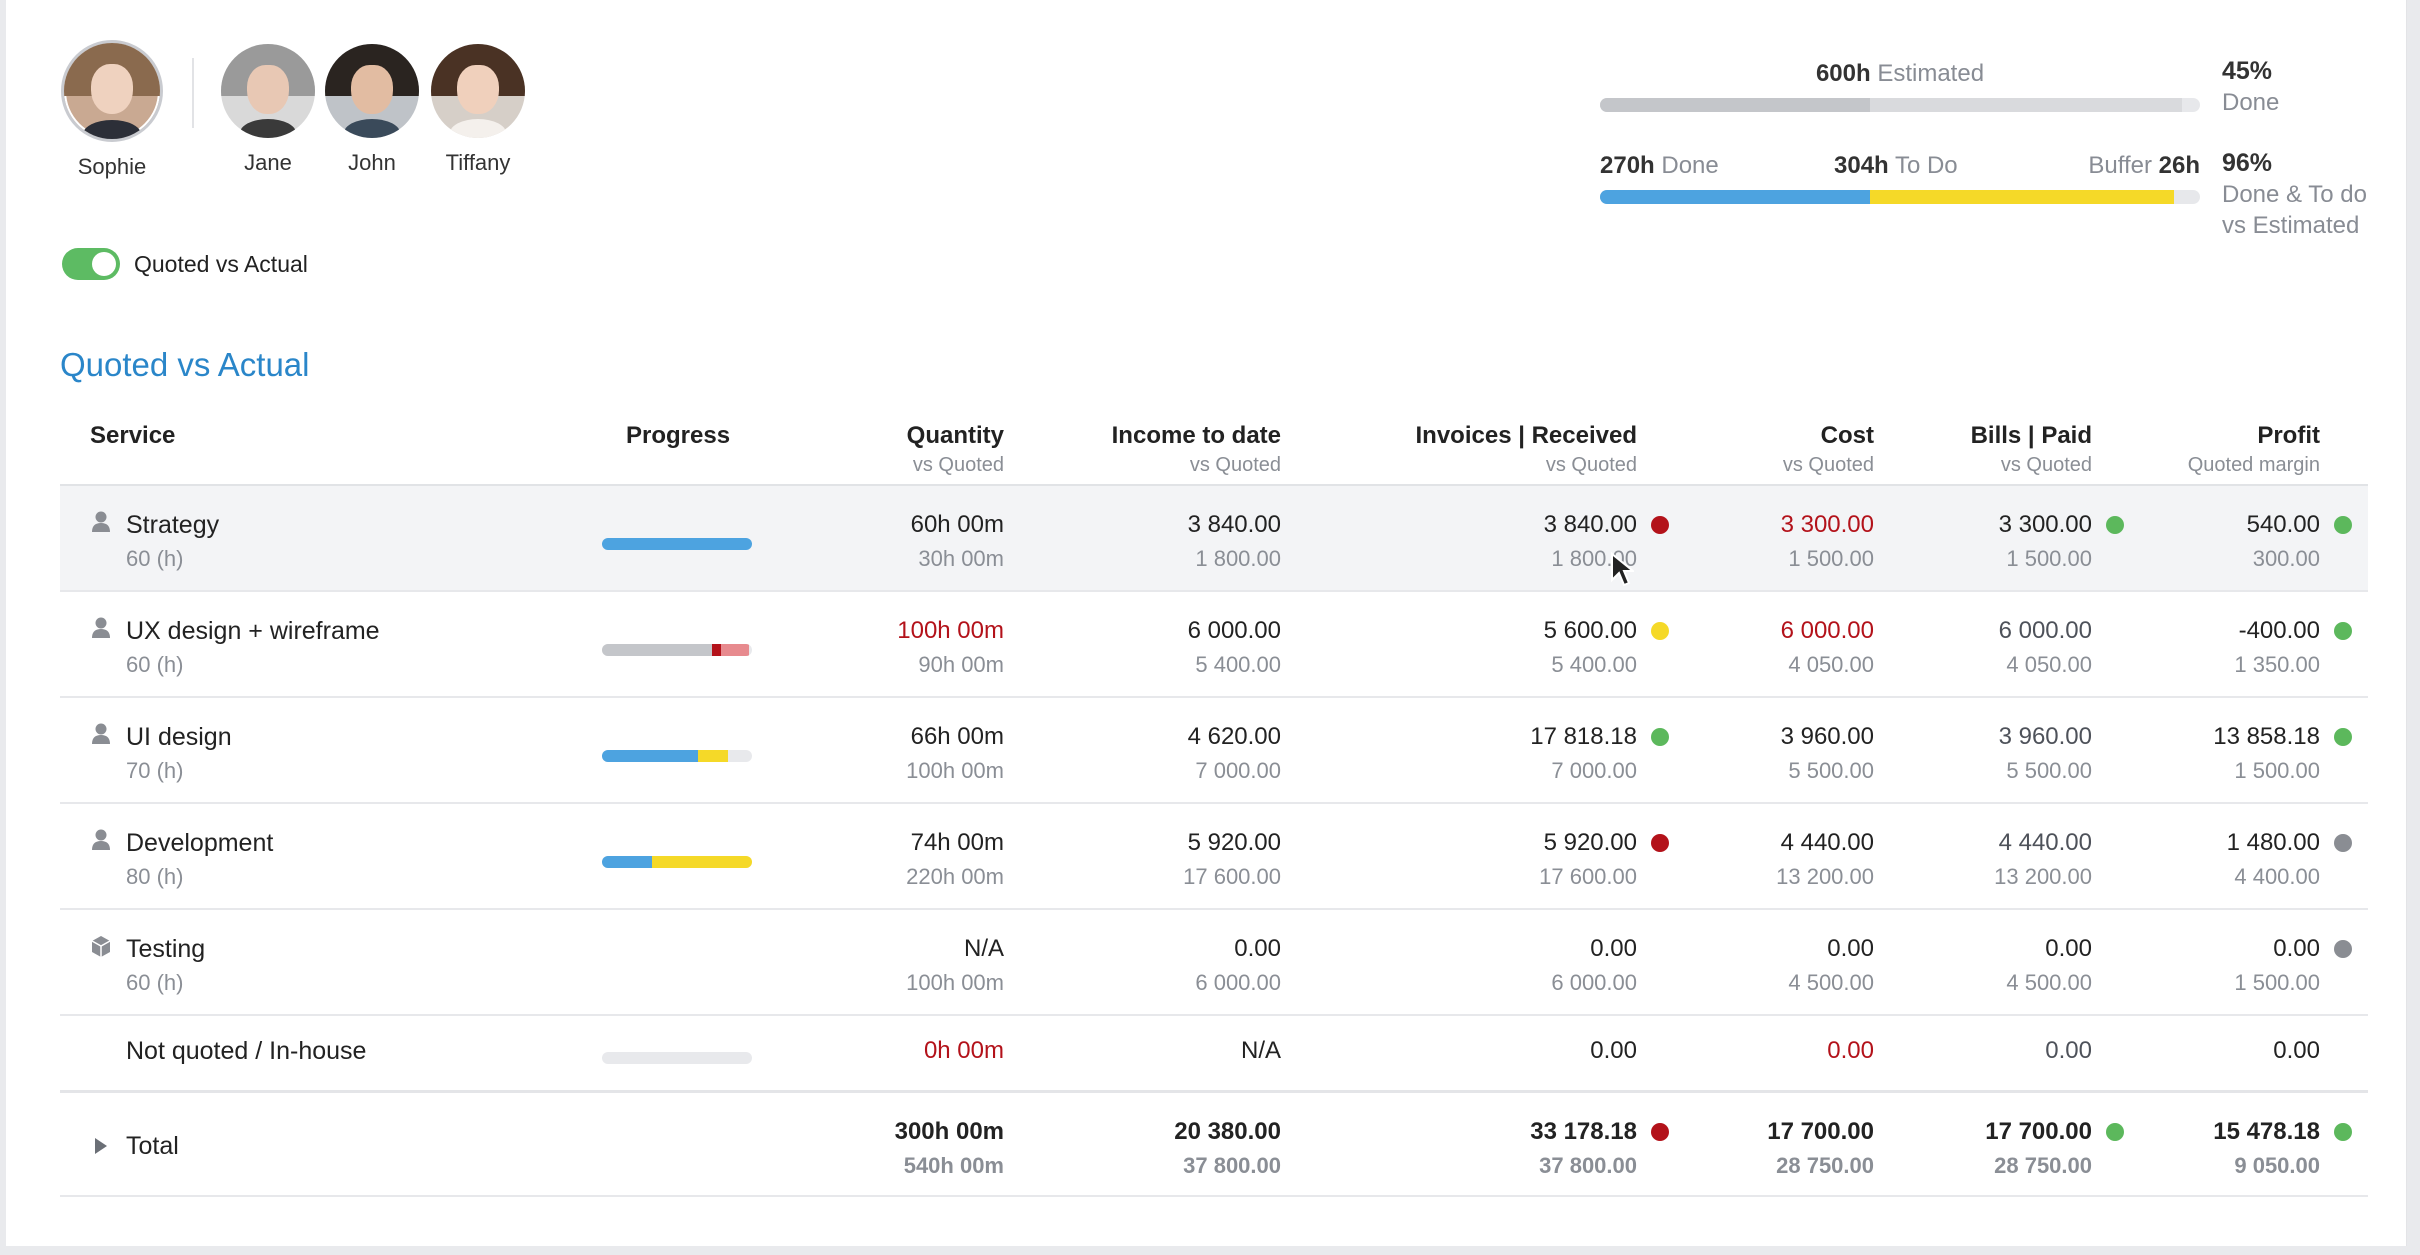 The image size is (2420, 1255). What do you see at coordinates (2266, 736) in the screenshot?
I see `profit-value: 13 858.18` at bounding box center [2266, 736].